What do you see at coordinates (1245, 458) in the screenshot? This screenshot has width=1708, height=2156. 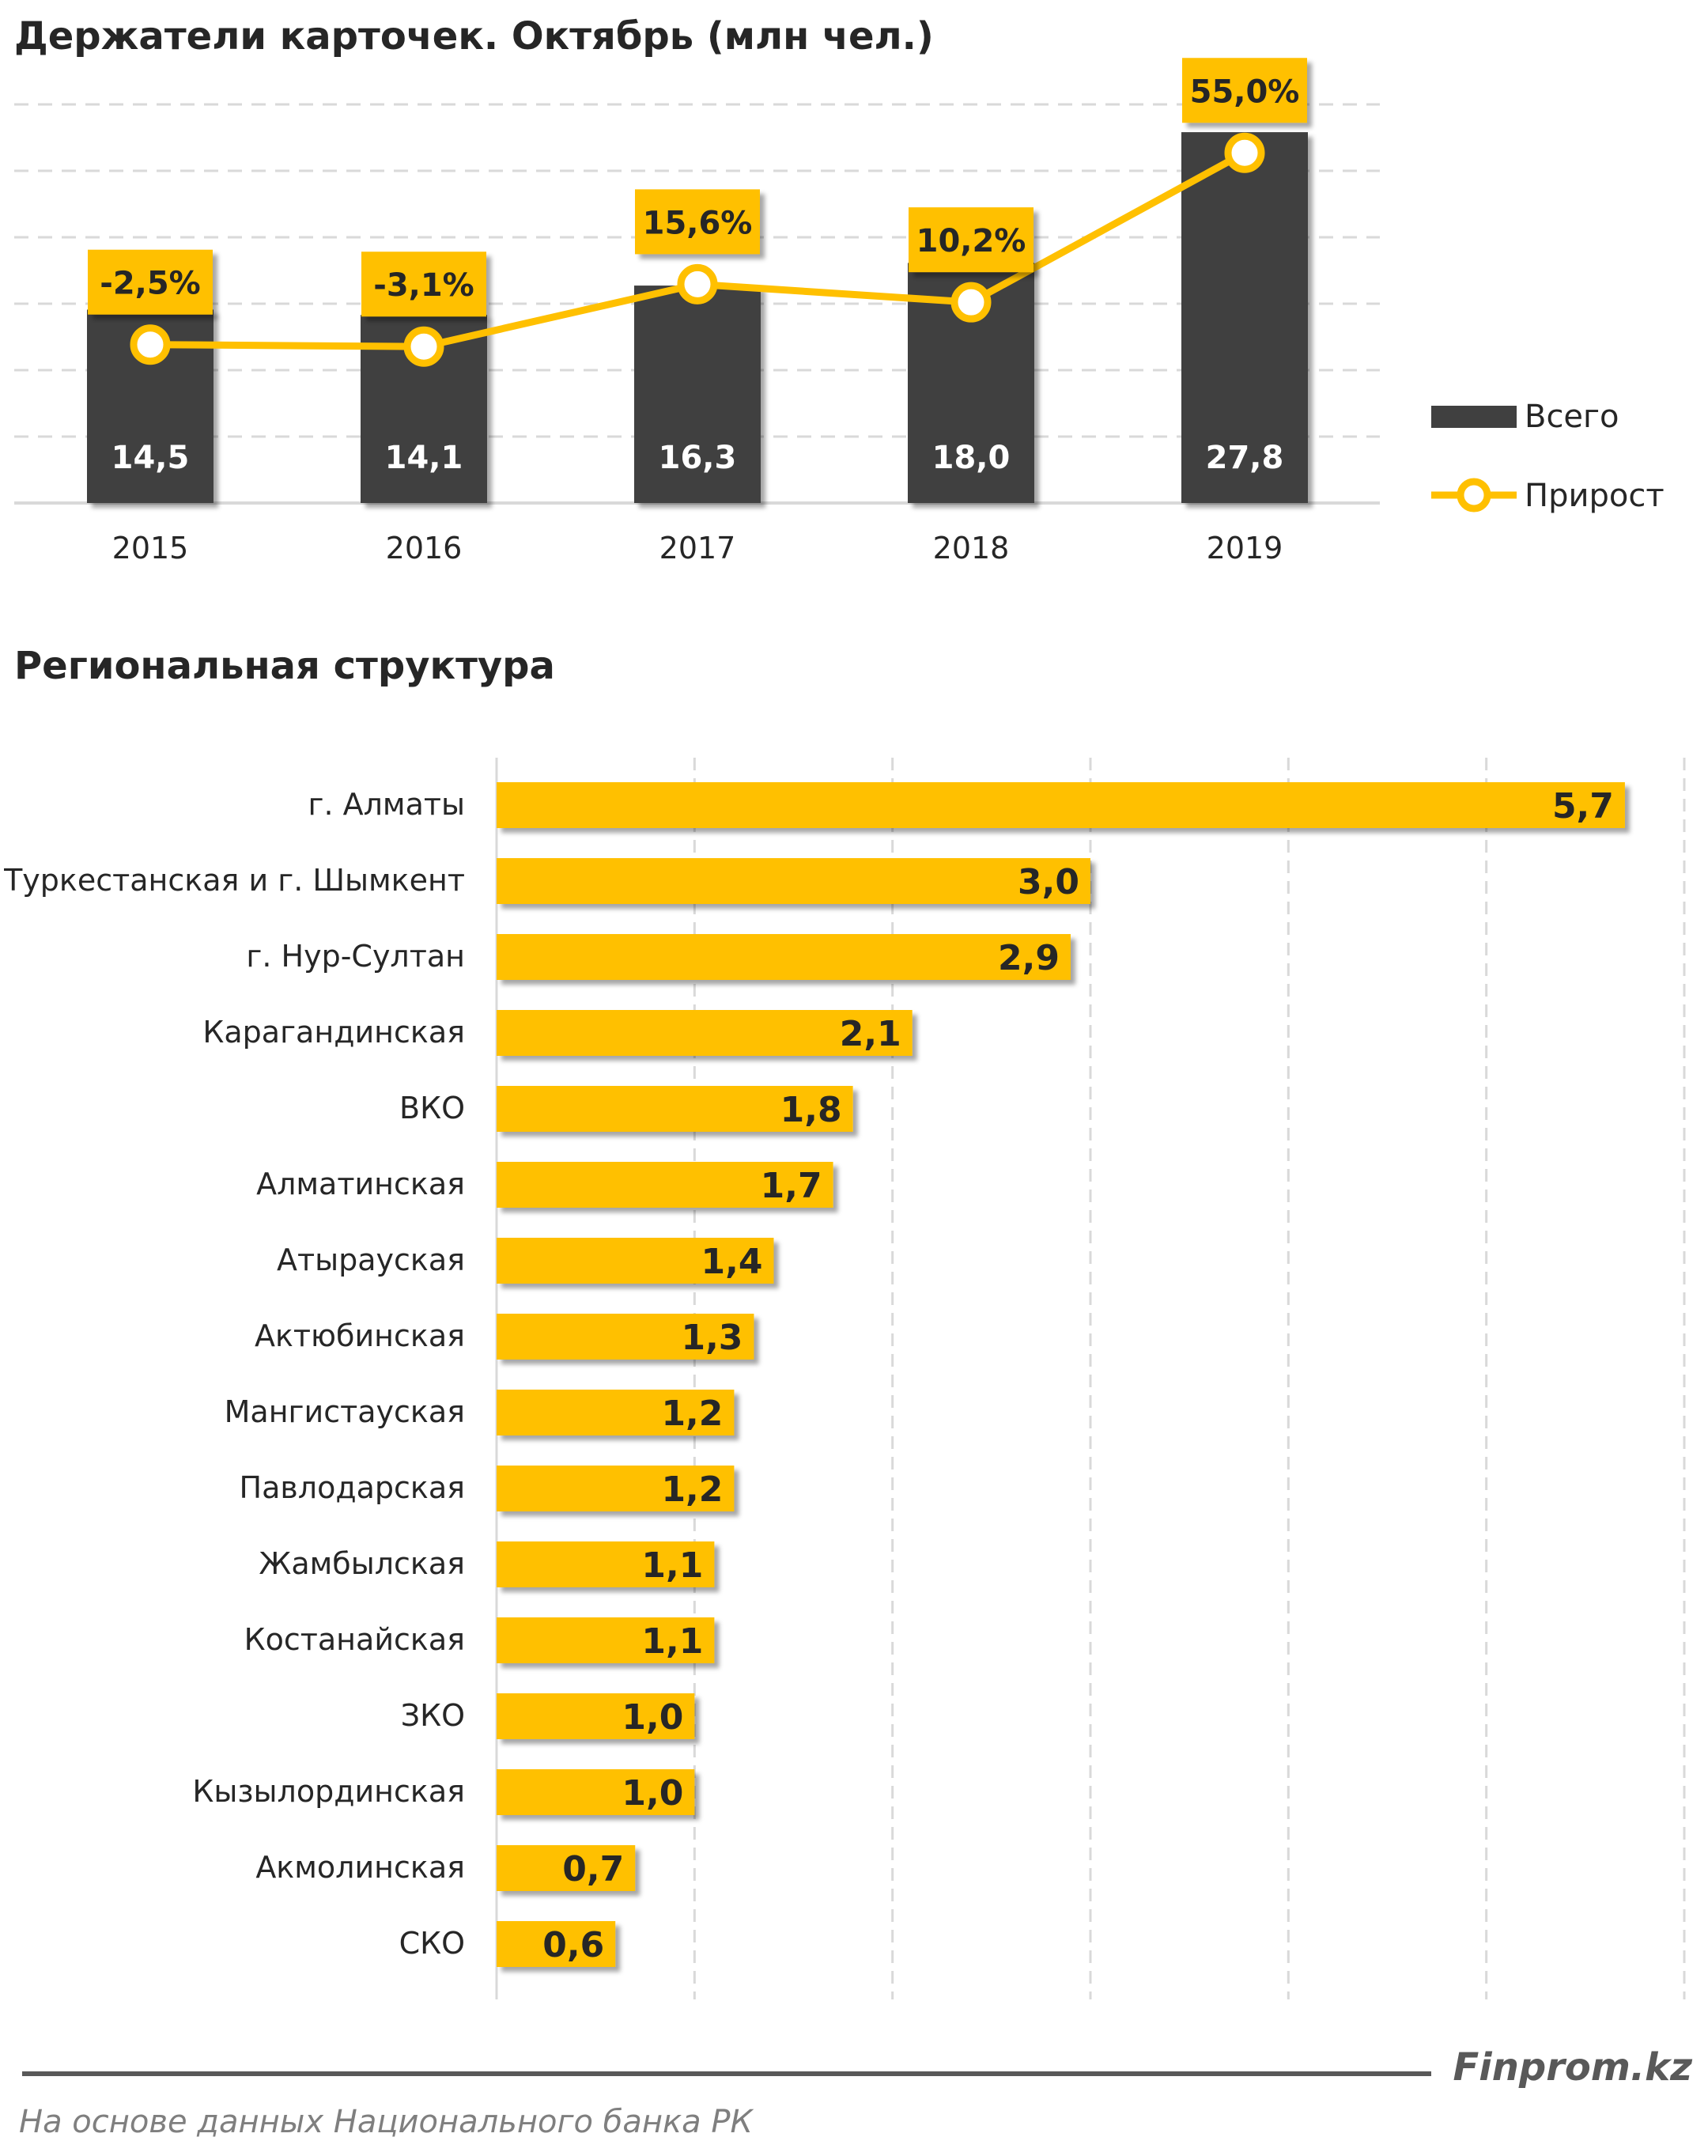 I see `chart1-bar-value-label: 27,8` at bounding box center [1245, 458].